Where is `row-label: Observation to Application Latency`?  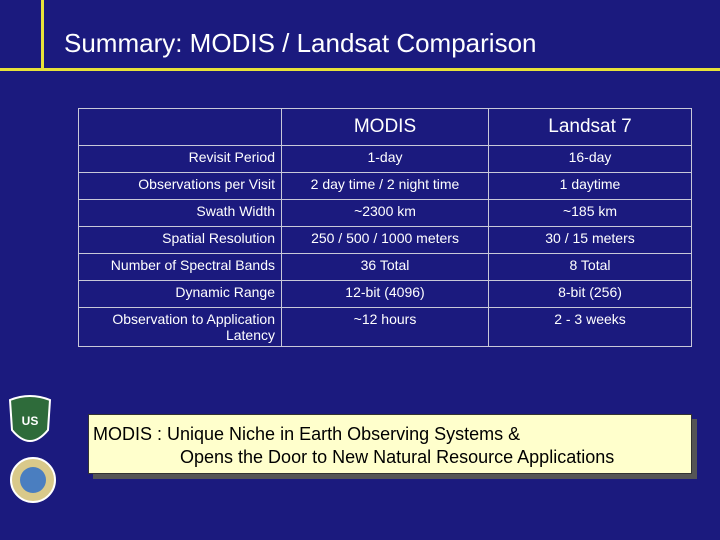 row-label: Observation to Application Latency is located at coordinates (180, 327).